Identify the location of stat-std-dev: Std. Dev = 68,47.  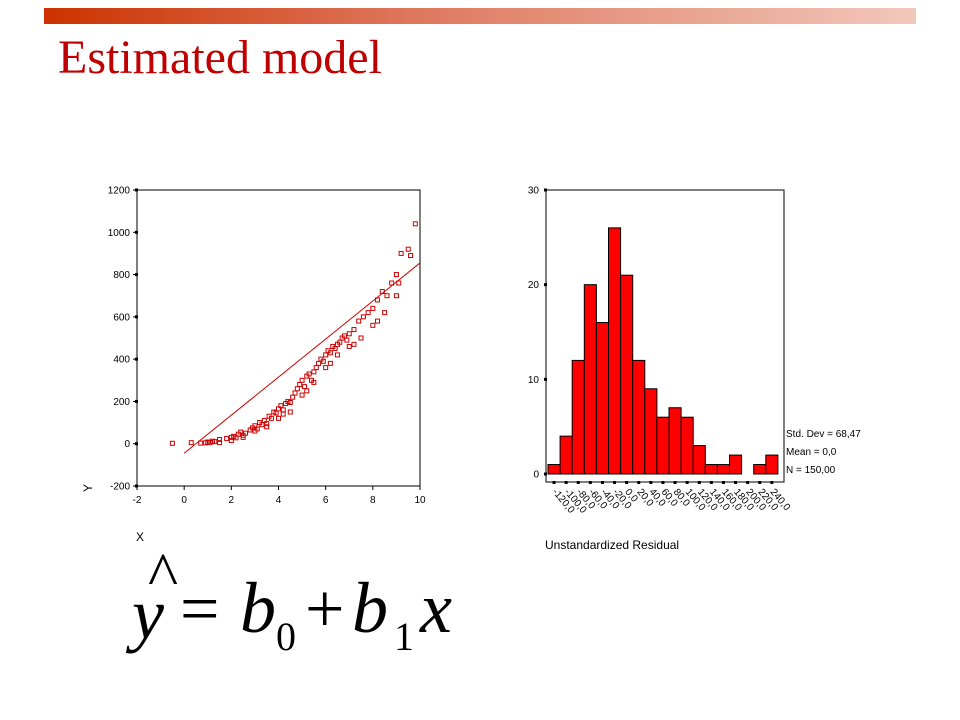
(823, 434).